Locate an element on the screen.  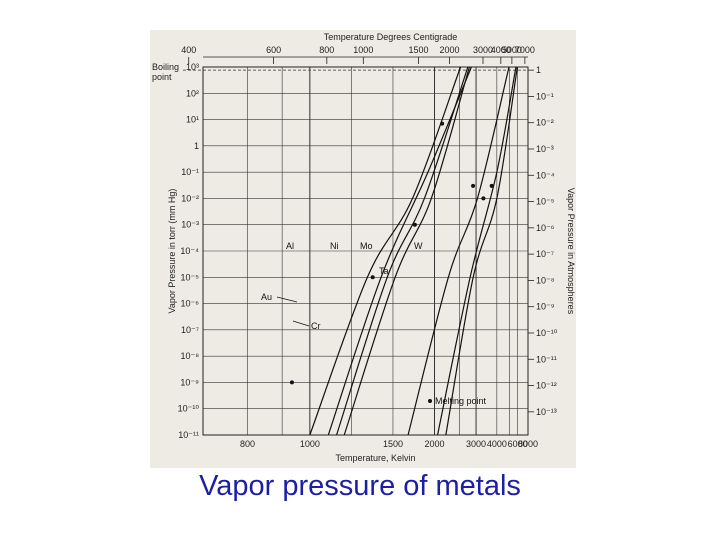
y-tick-label: 10⁻¹ is located at coordinates (190, 172).